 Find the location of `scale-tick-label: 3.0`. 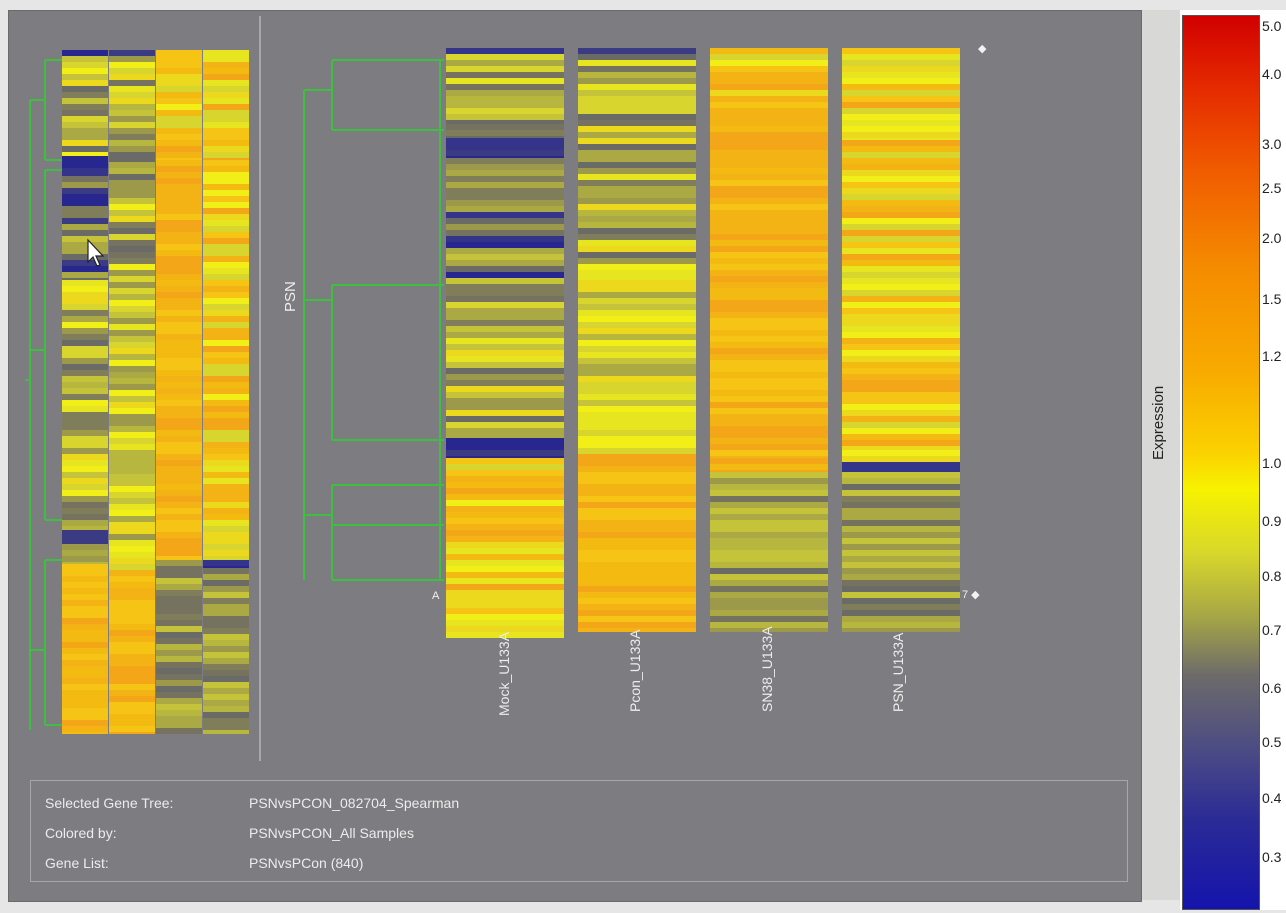

scale-tick-label: 3.0 is located at coordinates (1272, 144).